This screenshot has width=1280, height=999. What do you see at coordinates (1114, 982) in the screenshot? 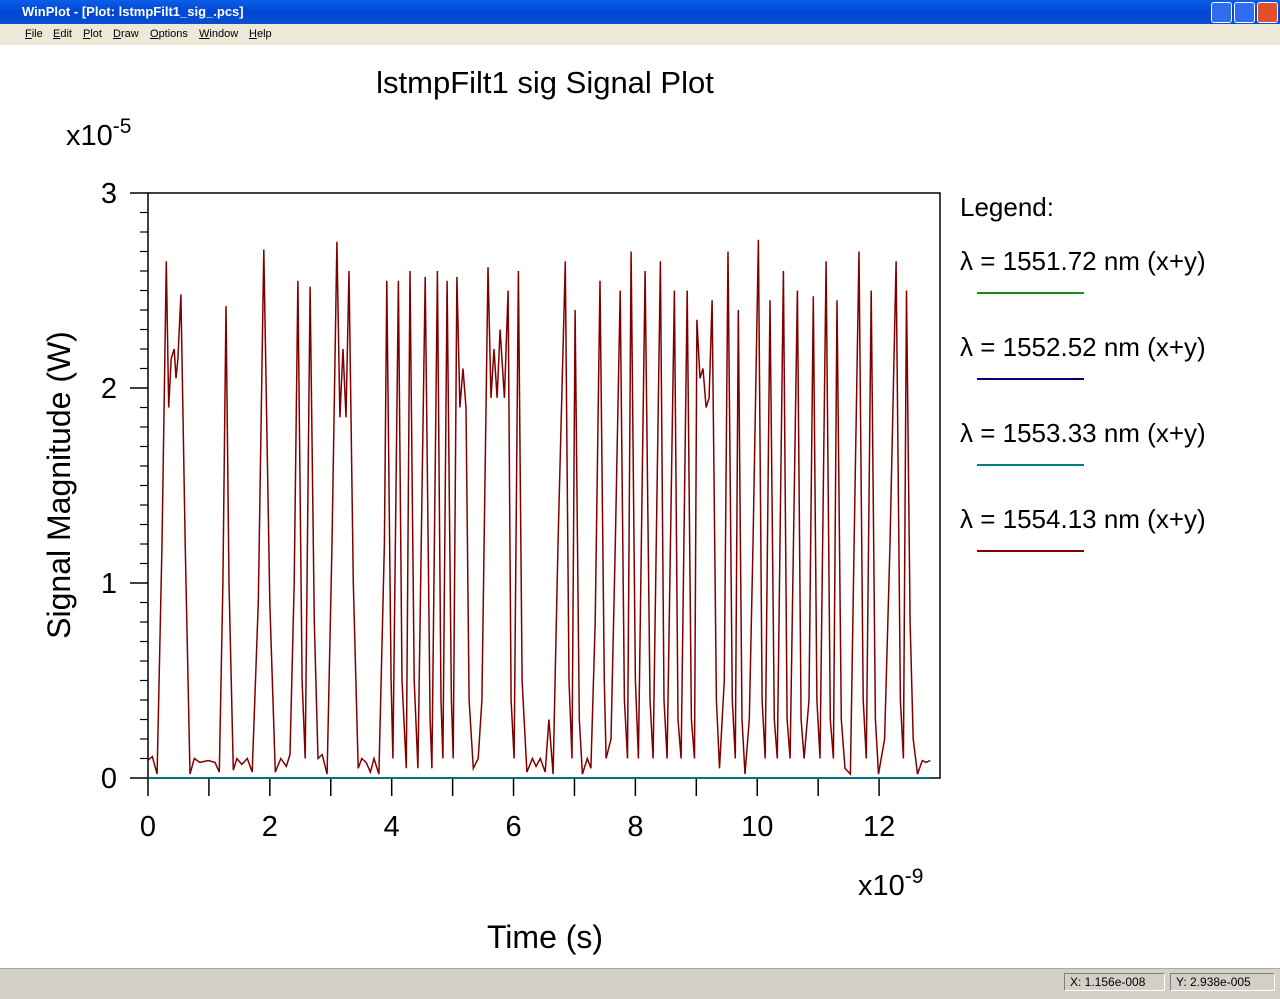
I see `status-x: X: 1.156e-008` at bounding box center [1114, 982].